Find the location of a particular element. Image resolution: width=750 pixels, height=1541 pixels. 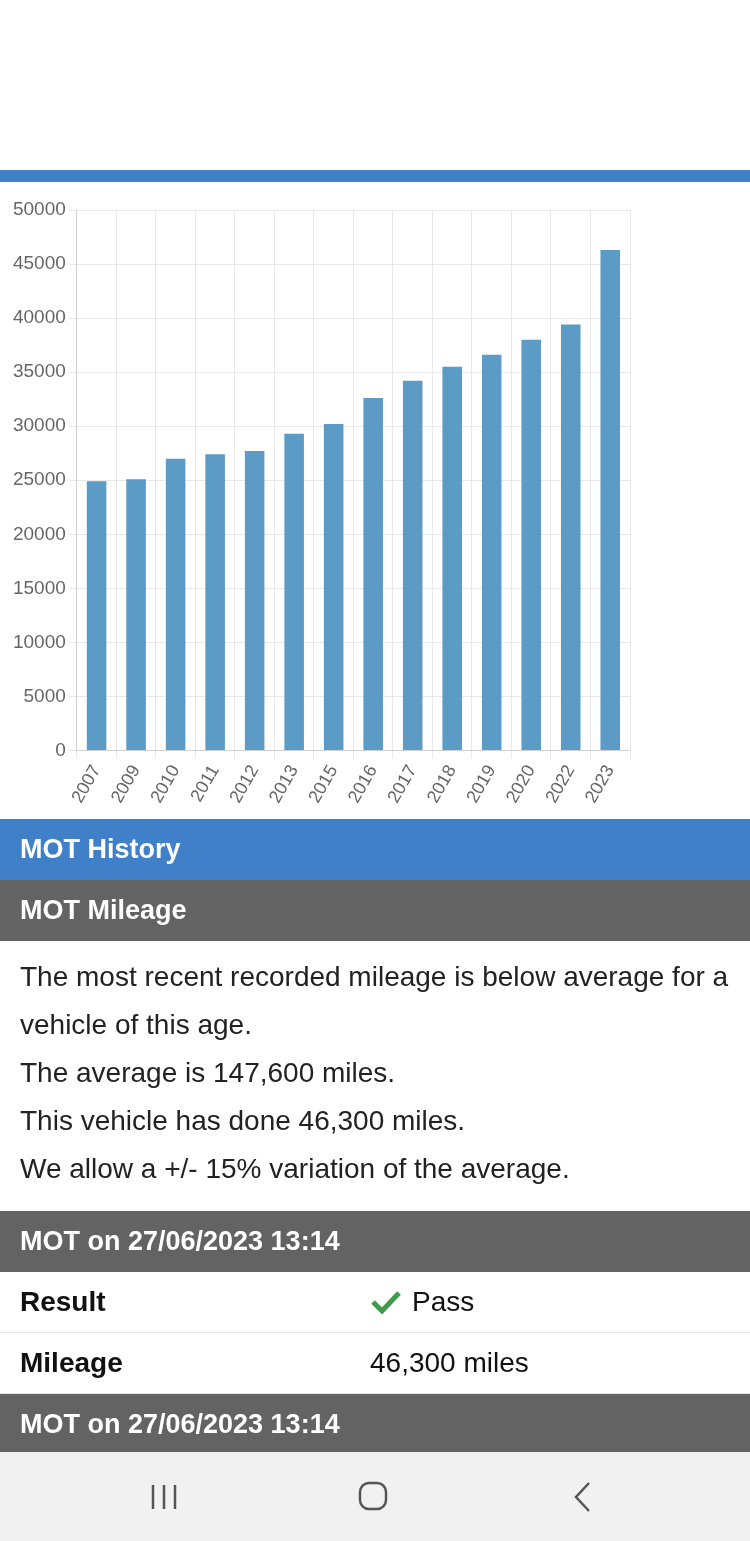

text: MOT Mileage is located at coordinates (375, 910).